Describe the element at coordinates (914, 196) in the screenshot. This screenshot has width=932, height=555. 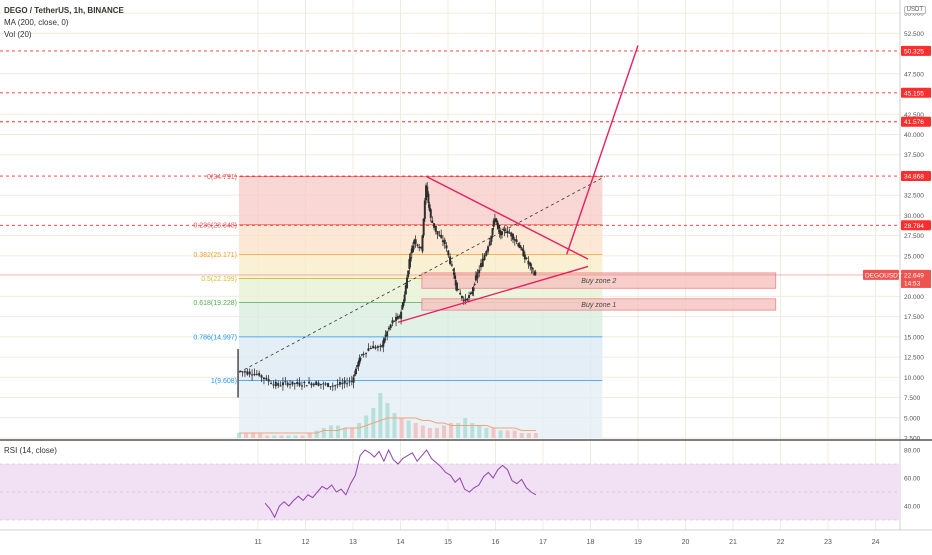
I see `price-axis-tick-label: 32.500` at that location.